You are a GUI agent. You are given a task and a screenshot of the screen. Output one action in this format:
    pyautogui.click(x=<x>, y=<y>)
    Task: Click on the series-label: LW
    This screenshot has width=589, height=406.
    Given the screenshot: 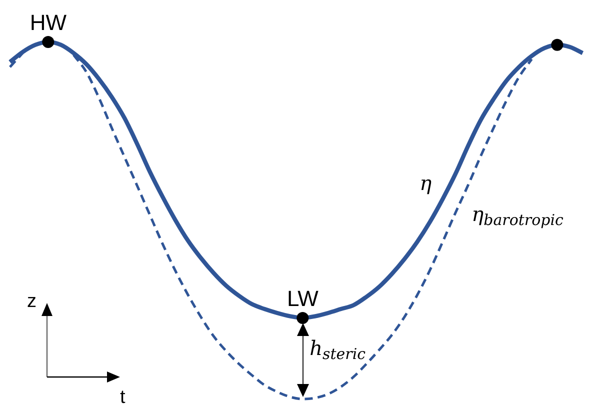 What is the action you would take?
    pyautogui.click(x=302, y=298)
    